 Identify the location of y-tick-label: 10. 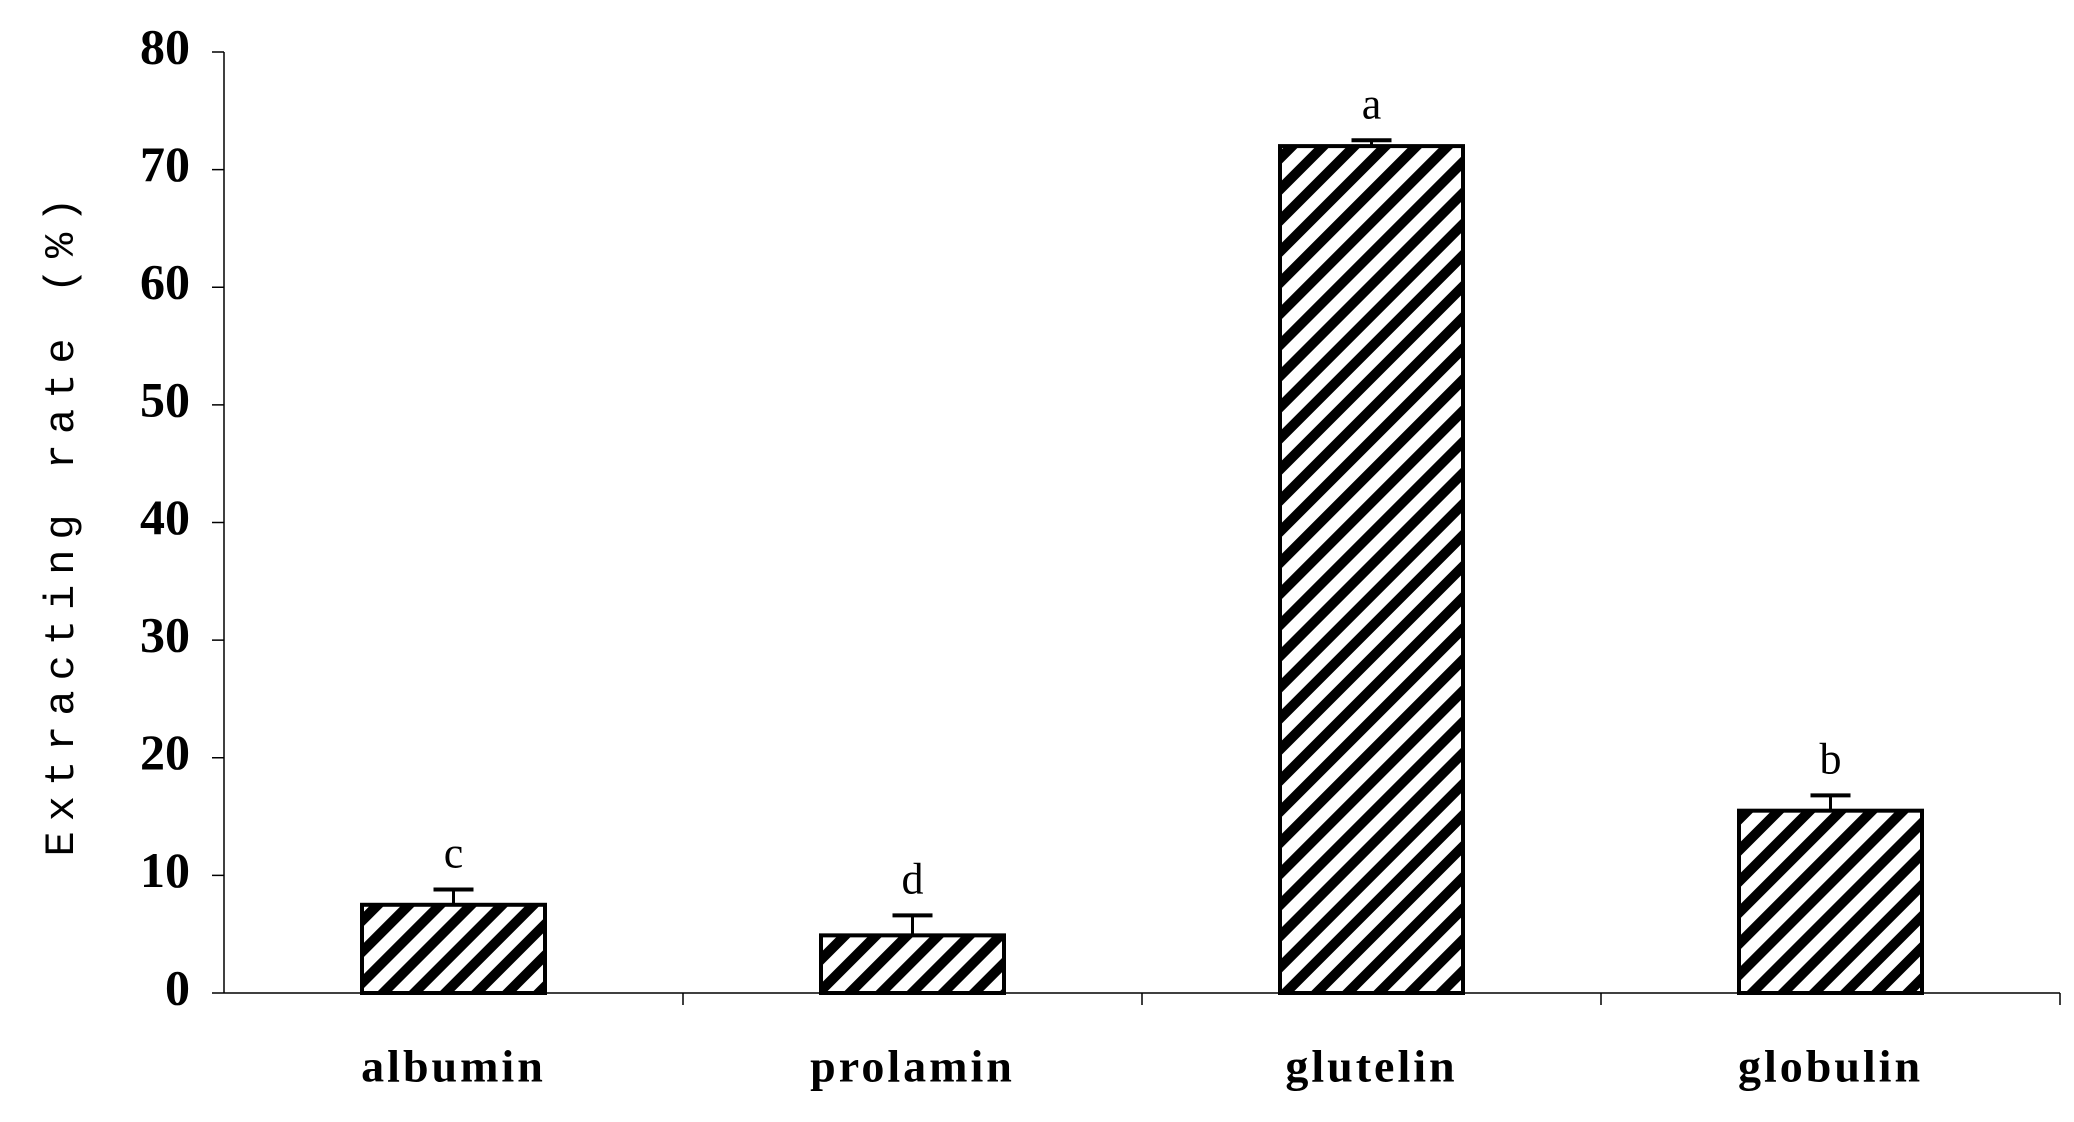
(165, 870).